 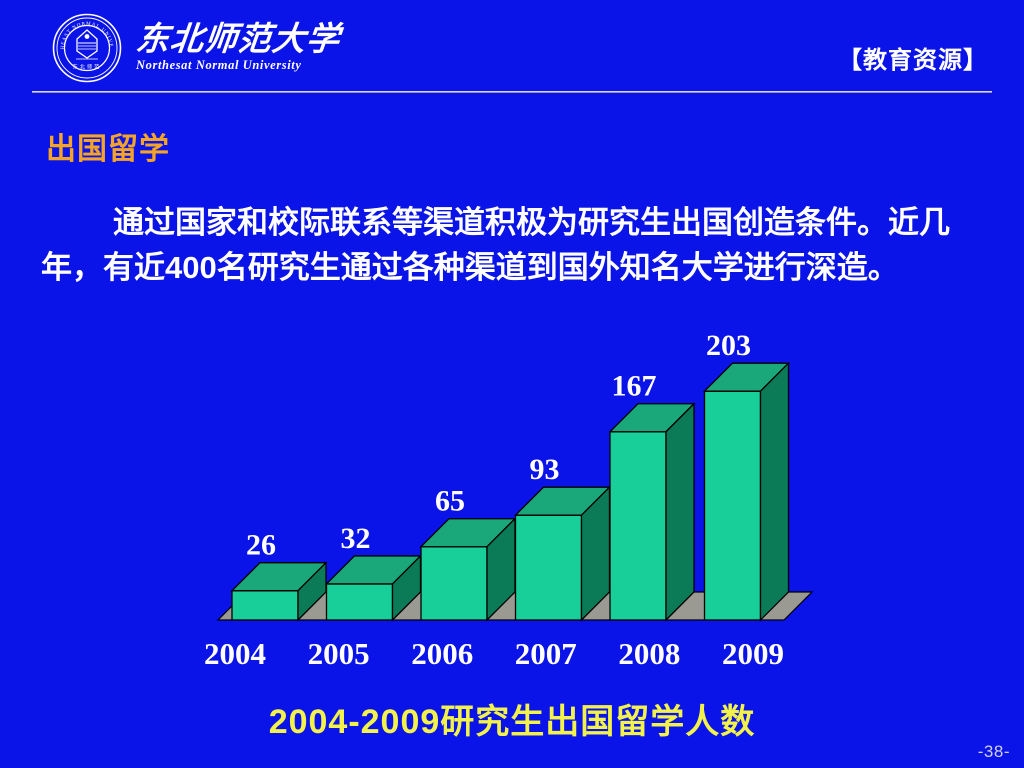 I want to click on category-label: 2008, so click(x=649, y=653).